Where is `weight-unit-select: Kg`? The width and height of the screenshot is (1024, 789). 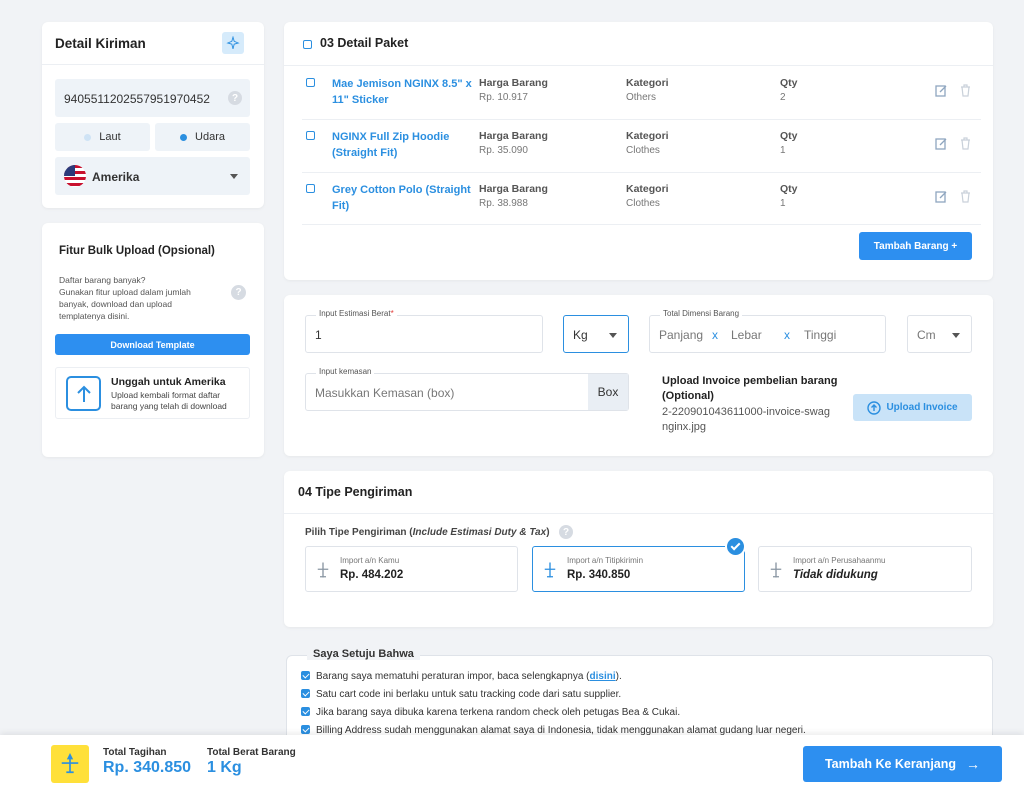
weight-unit-select: Kg is located at coordinates (596, 334).